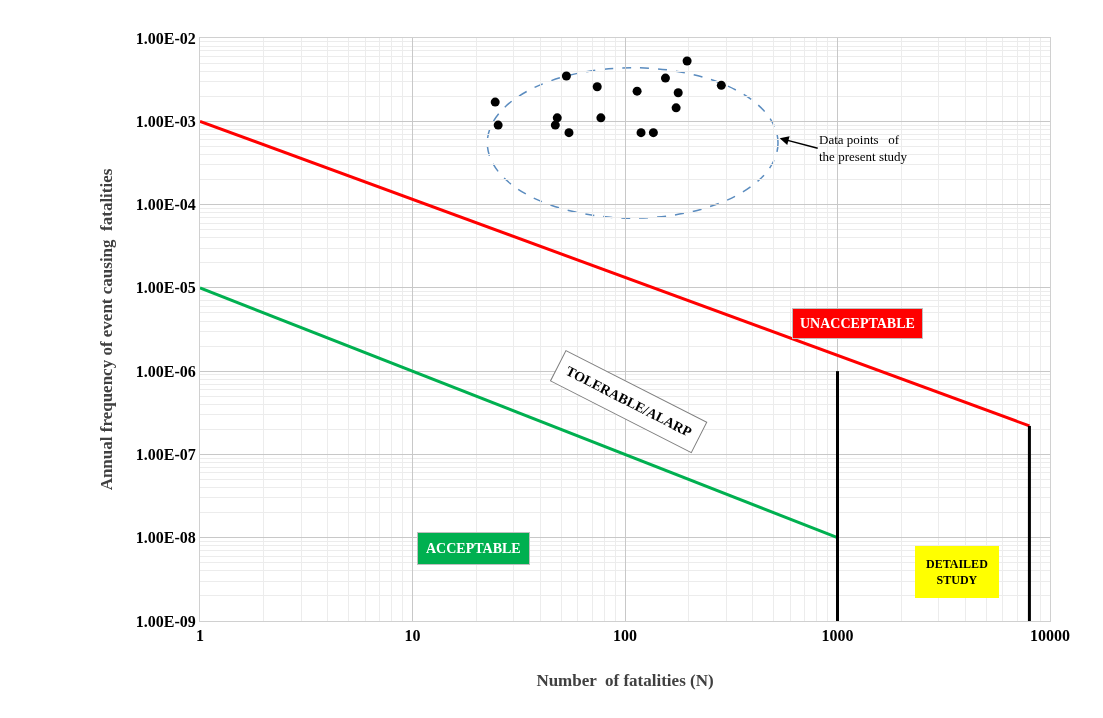  Describe the element at coordinates (107, 329) in the screenshot. I see `y-axis-title: Annual frequency of event causing fatalities` at that location.